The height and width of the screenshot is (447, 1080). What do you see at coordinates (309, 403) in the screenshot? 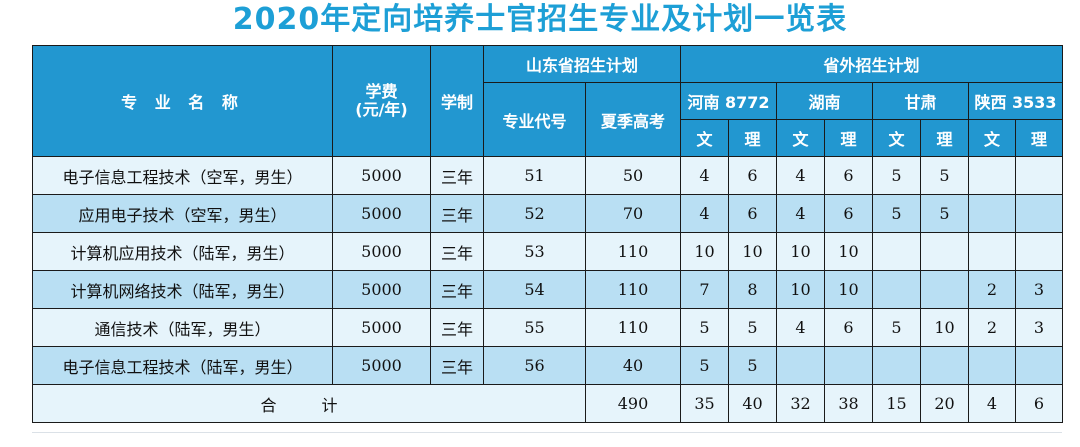
I see `cell-total-label: 合 计` at bounding box center [309, 403].